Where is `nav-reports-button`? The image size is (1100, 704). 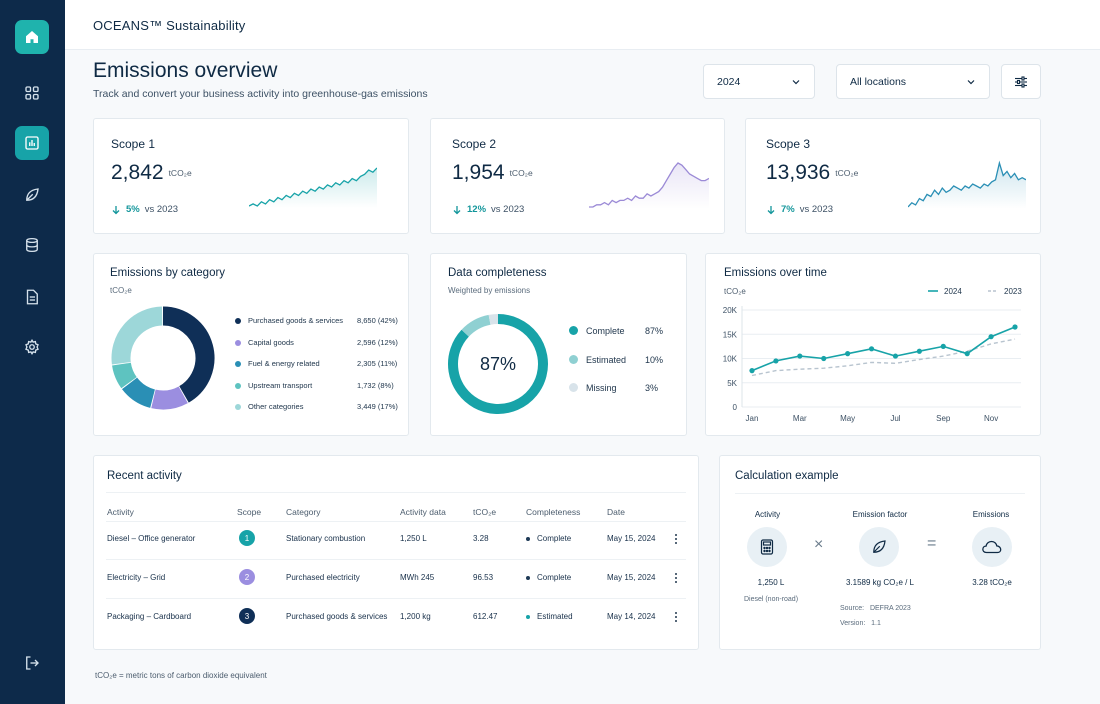 nav-reports-button is located at coordinates (32, 297).